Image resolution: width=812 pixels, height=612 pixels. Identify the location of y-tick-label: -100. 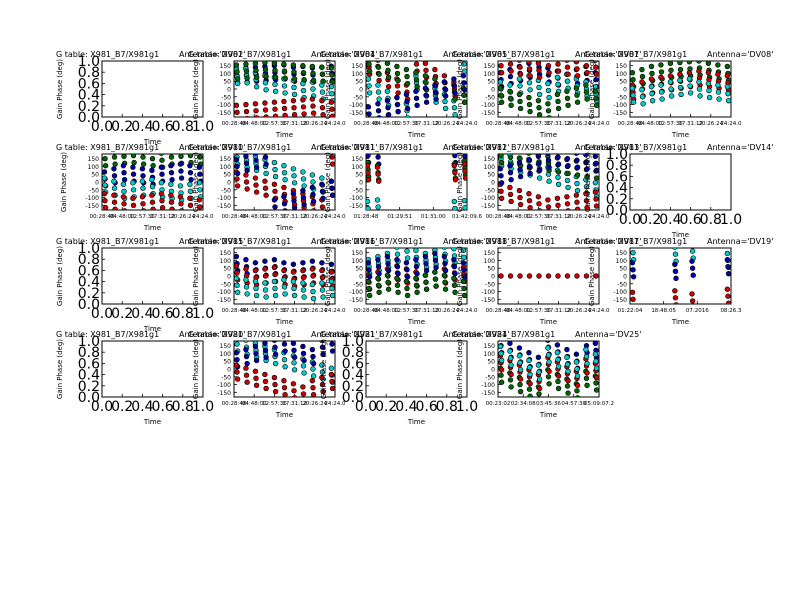
(620, 292).